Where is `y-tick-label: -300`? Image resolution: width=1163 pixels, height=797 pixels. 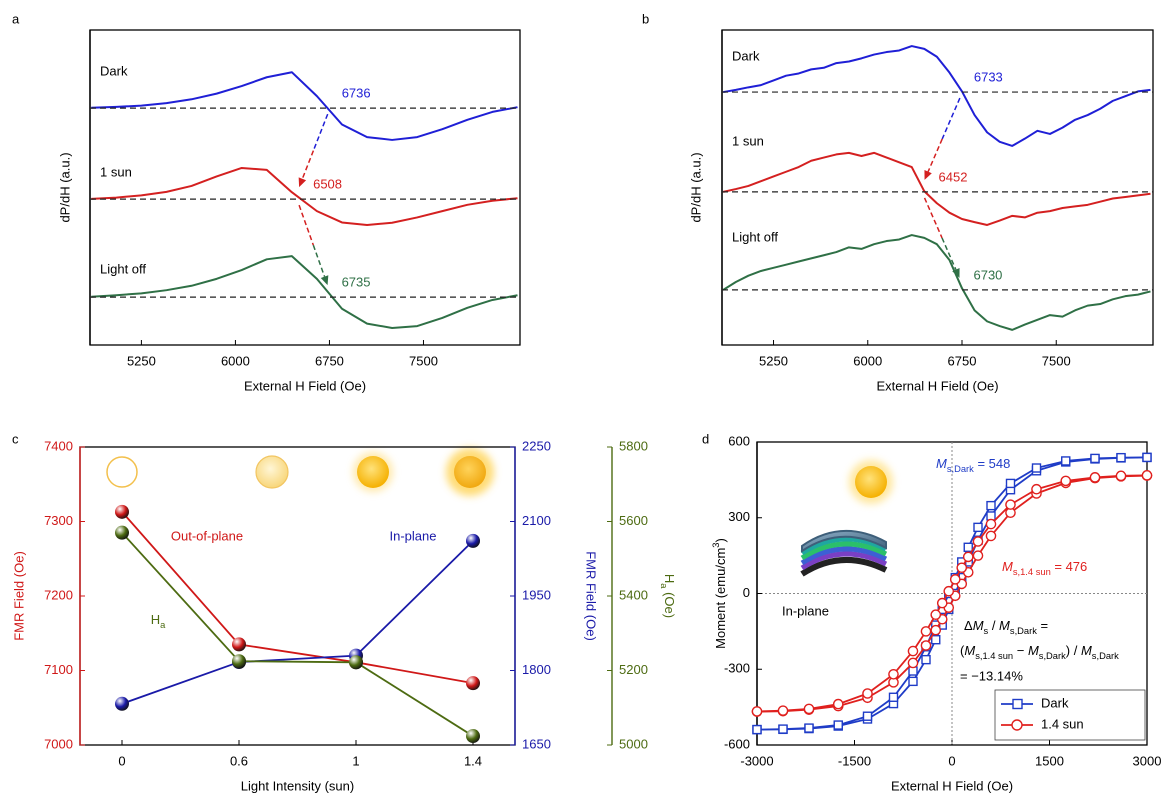 y-tick-label: -300 is located at coordinates (737, 668).